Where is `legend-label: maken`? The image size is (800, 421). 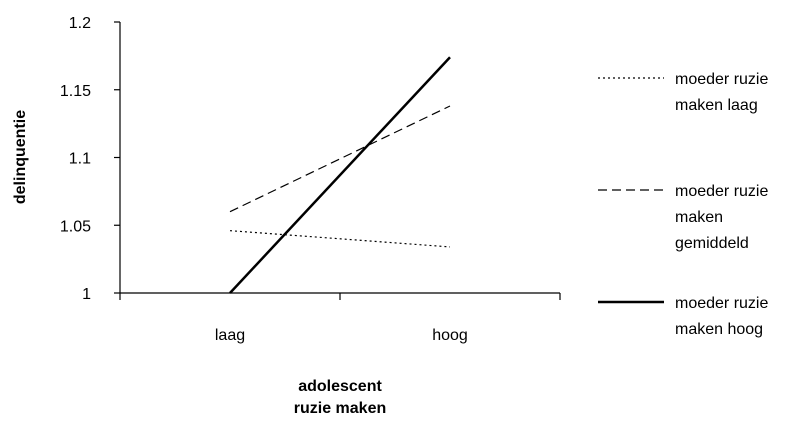 legend-label: maken is located at coordinates (699, 217).